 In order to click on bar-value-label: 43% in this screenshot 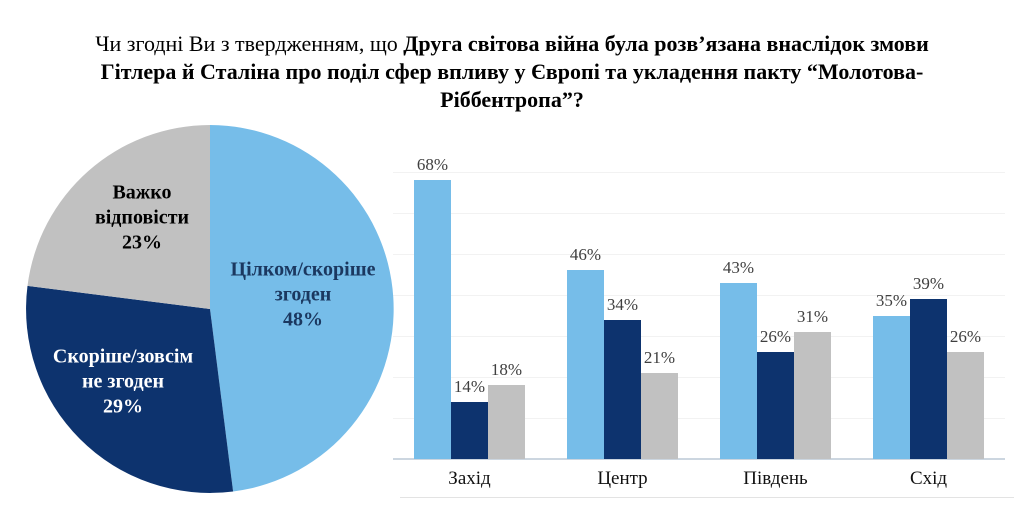, I will do `click(738, 267)`.